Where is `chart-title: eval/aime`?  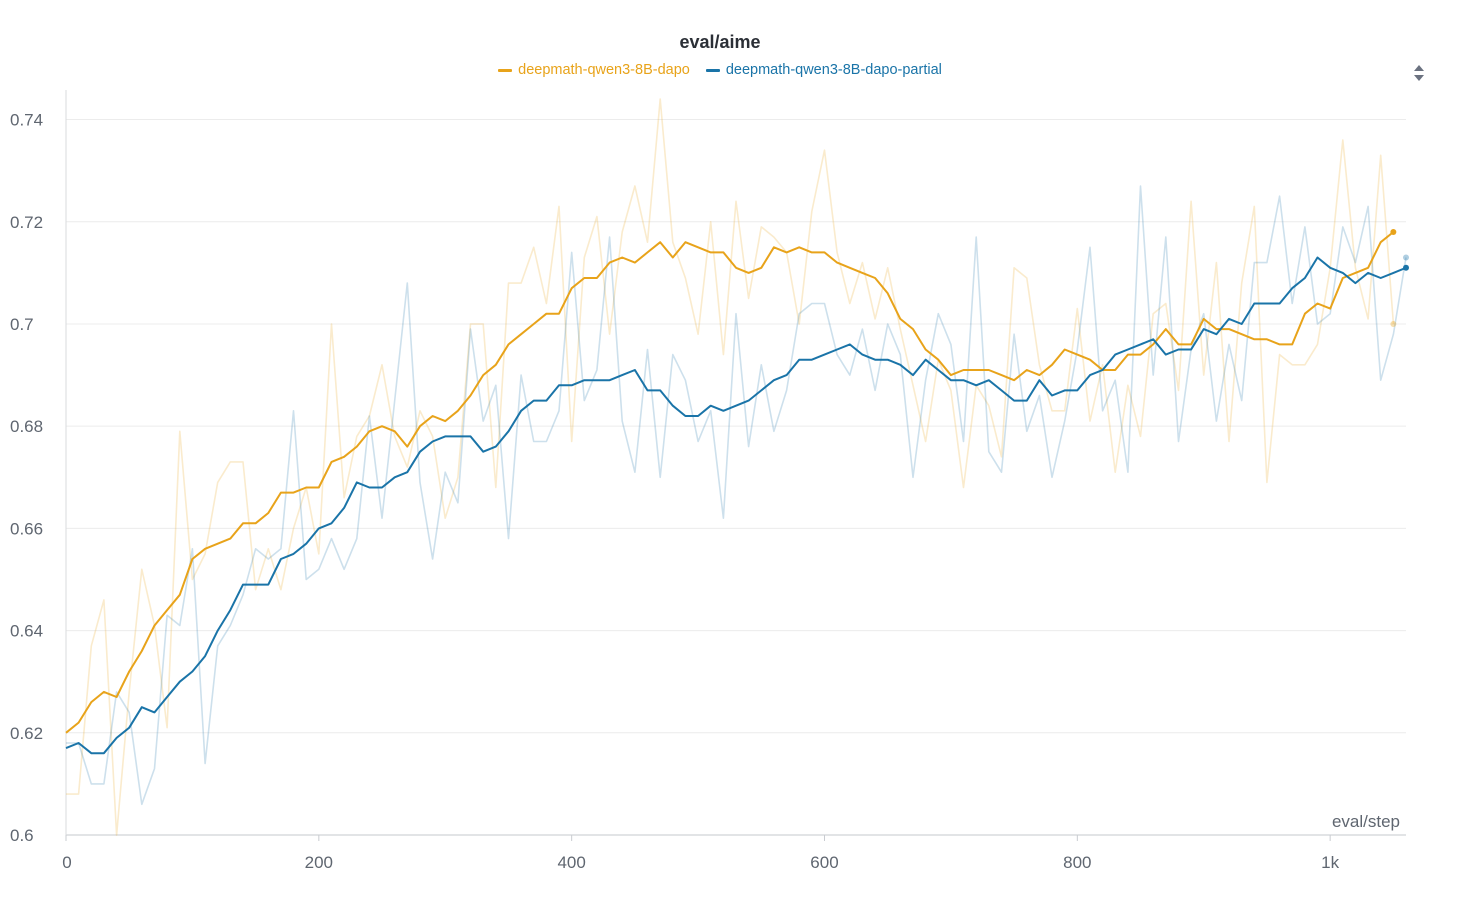
chart-title: eval/aime is located at coordinates (720, 42).